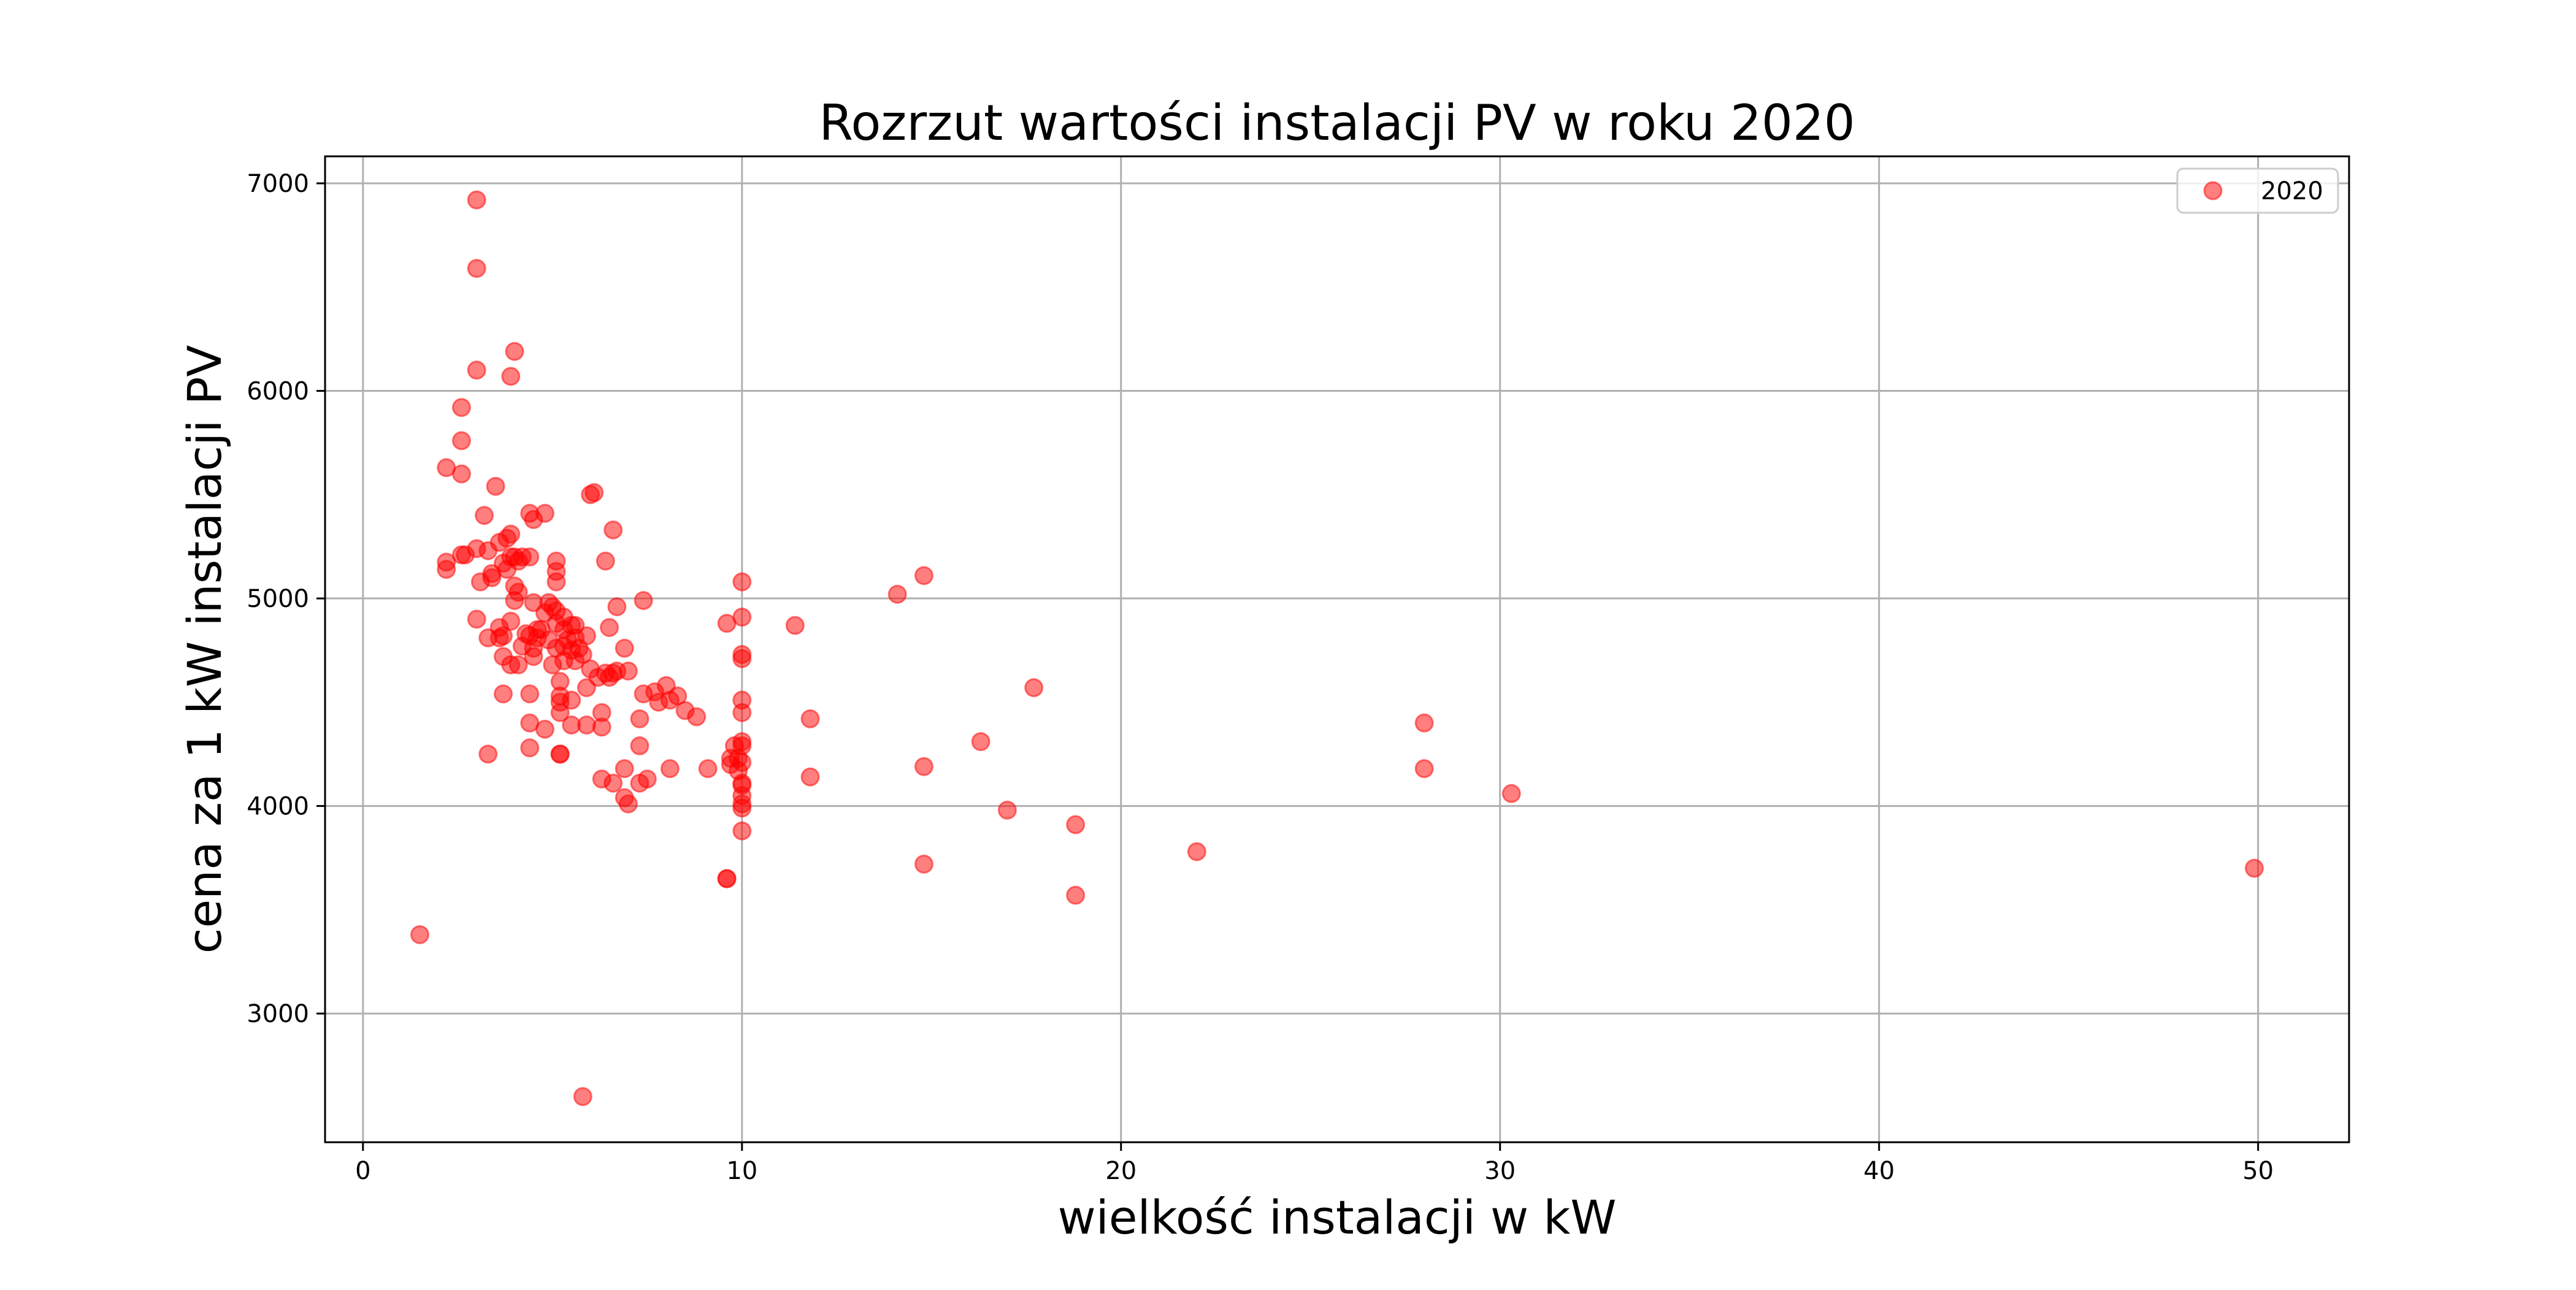 The height and width of the screenshot is (1290, 2576). Describe the element at coordinates (1121, 1171) in the screenshot. I see `x-tick-label: 20` at that location.